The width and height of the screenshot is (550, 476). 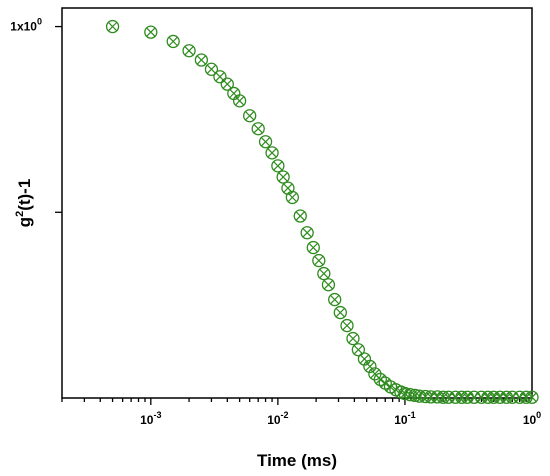 I want to click on x-tick-label: 10⁻³, so click(x=150, y=418).